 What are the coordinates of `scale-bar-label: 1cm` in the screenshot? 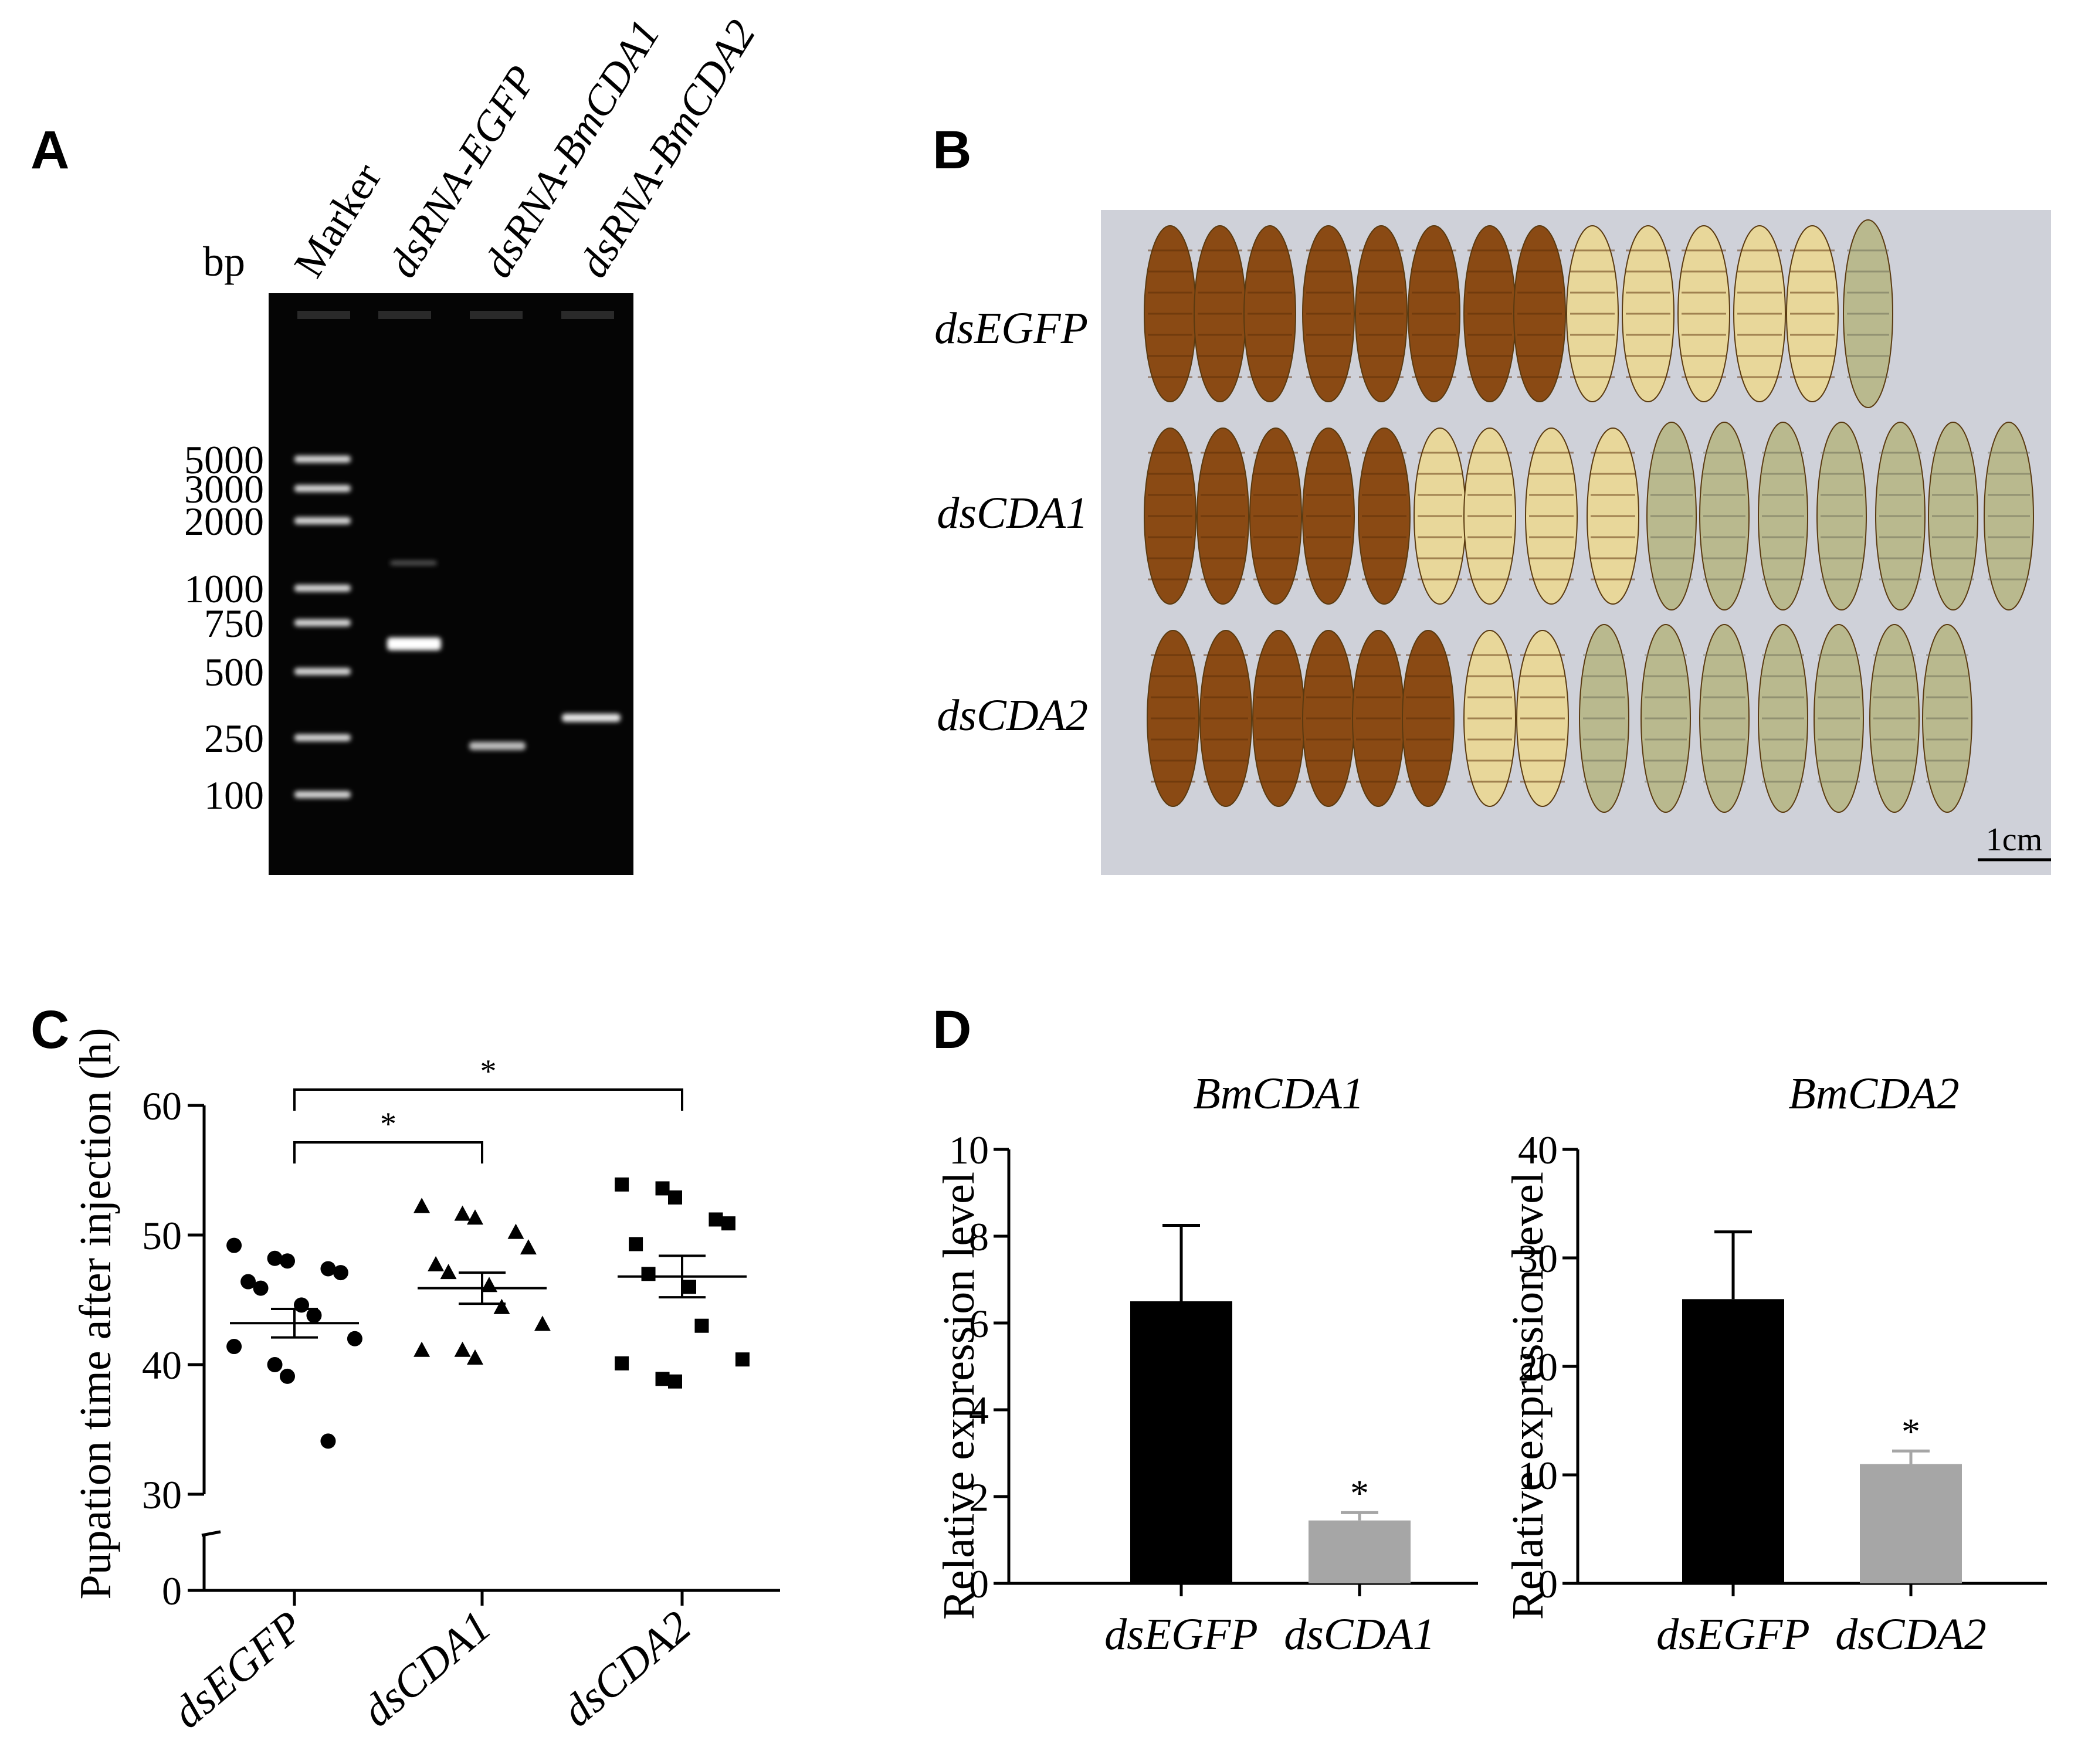 It's located at (2014, 840).